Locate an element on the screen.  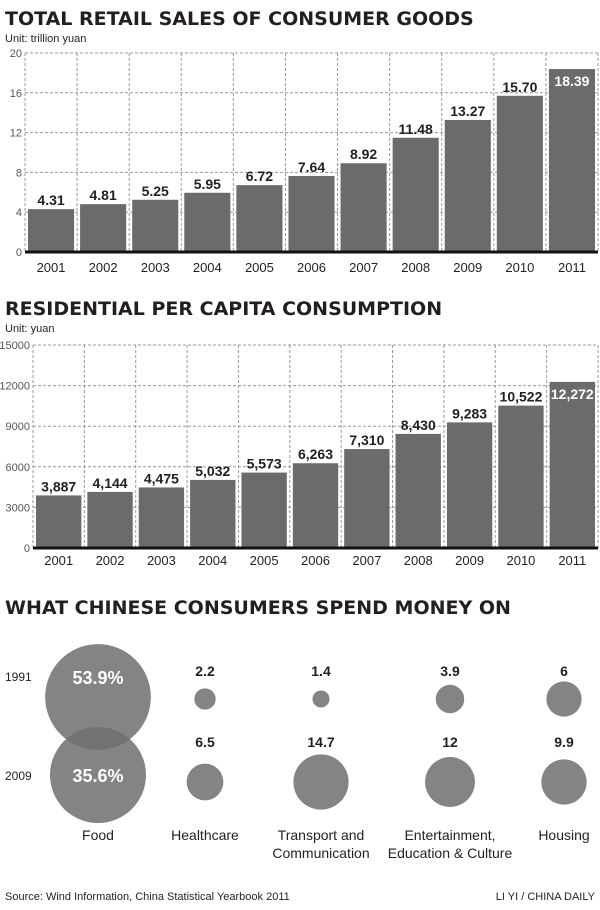
category-label: Entertainment, is located at coordinates (449, 835).